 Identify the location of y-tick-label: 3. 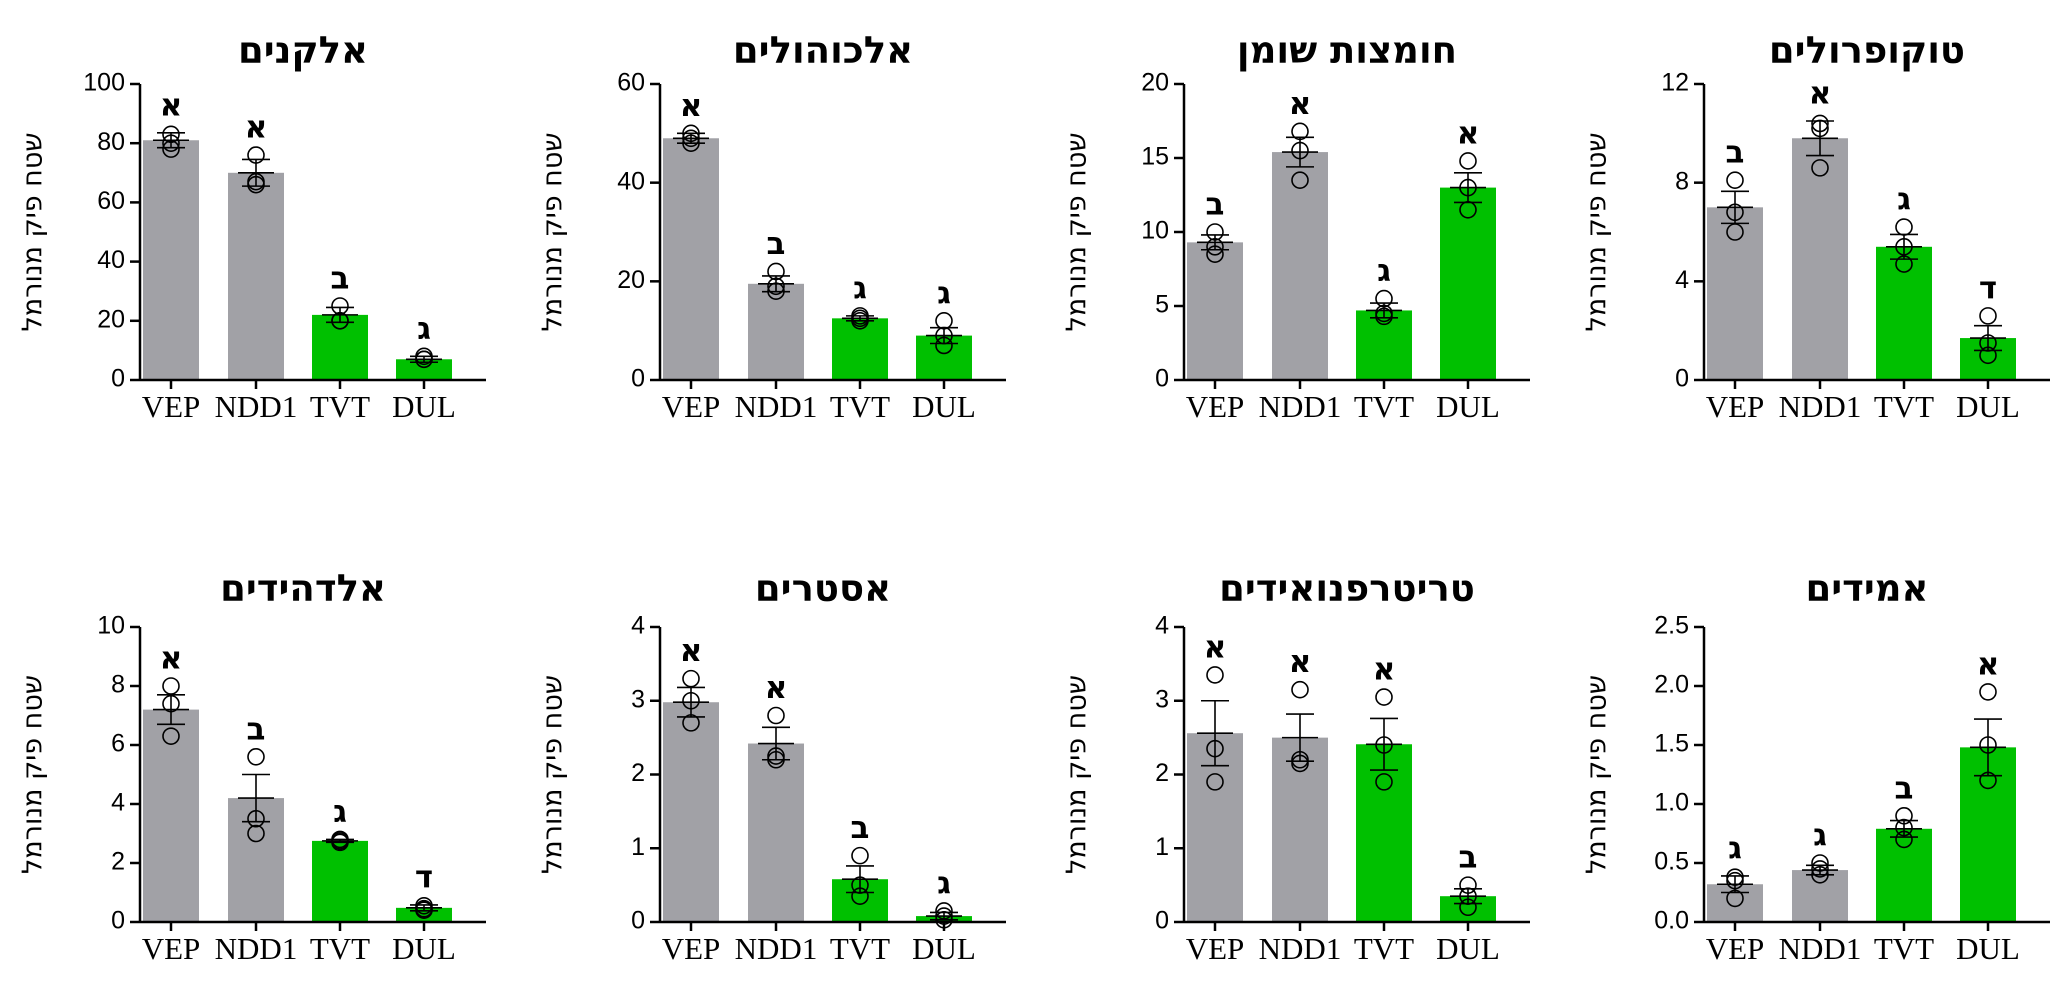
(1162, 699).